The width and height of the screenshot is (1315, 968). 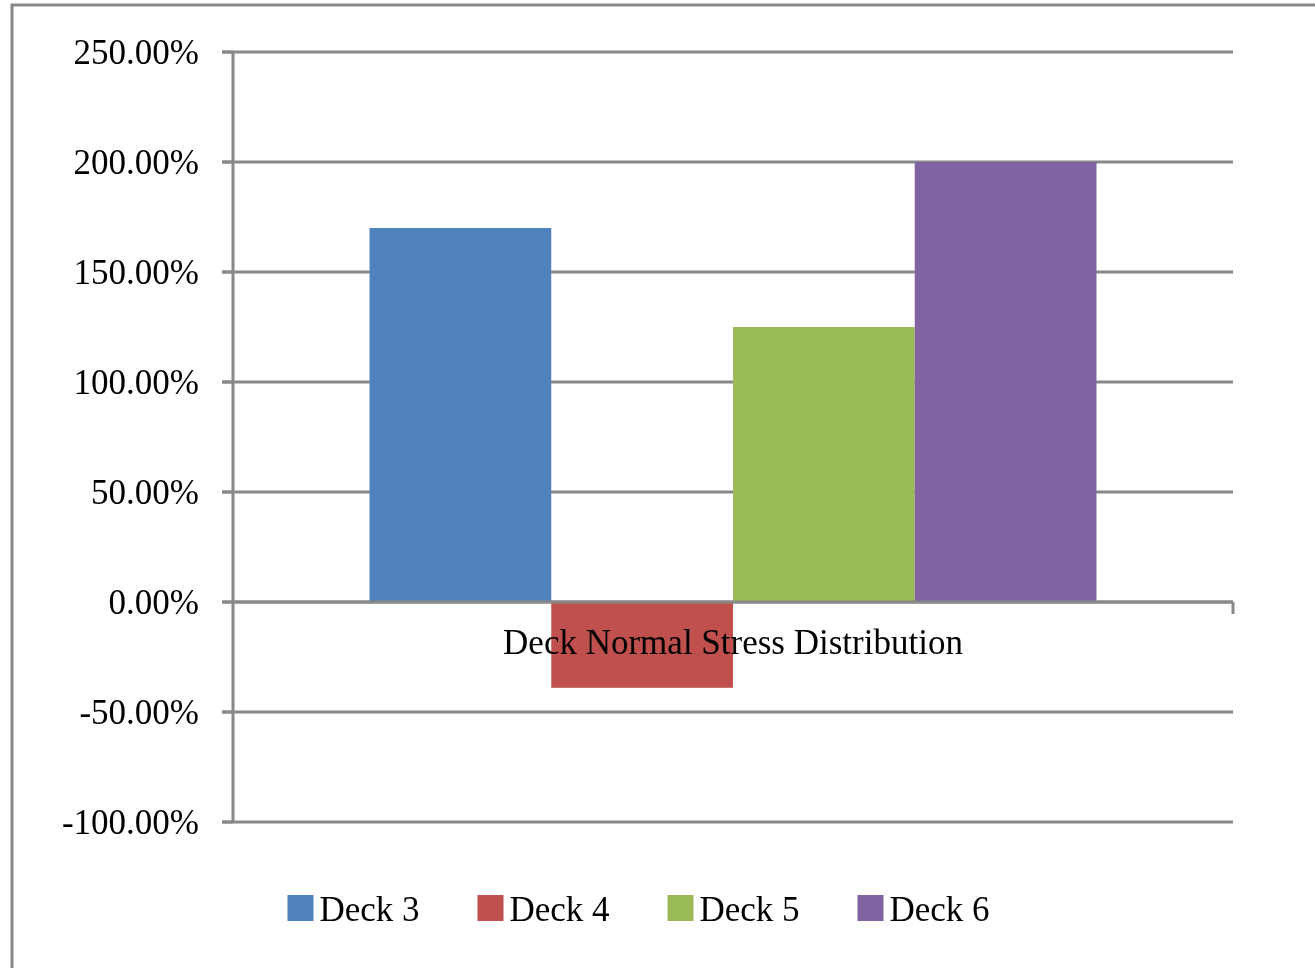 What do you see at coordinates (136, 53) in the screenshot?
I see `y-tick-label: 250.00%` at bounding box center [136, 53].